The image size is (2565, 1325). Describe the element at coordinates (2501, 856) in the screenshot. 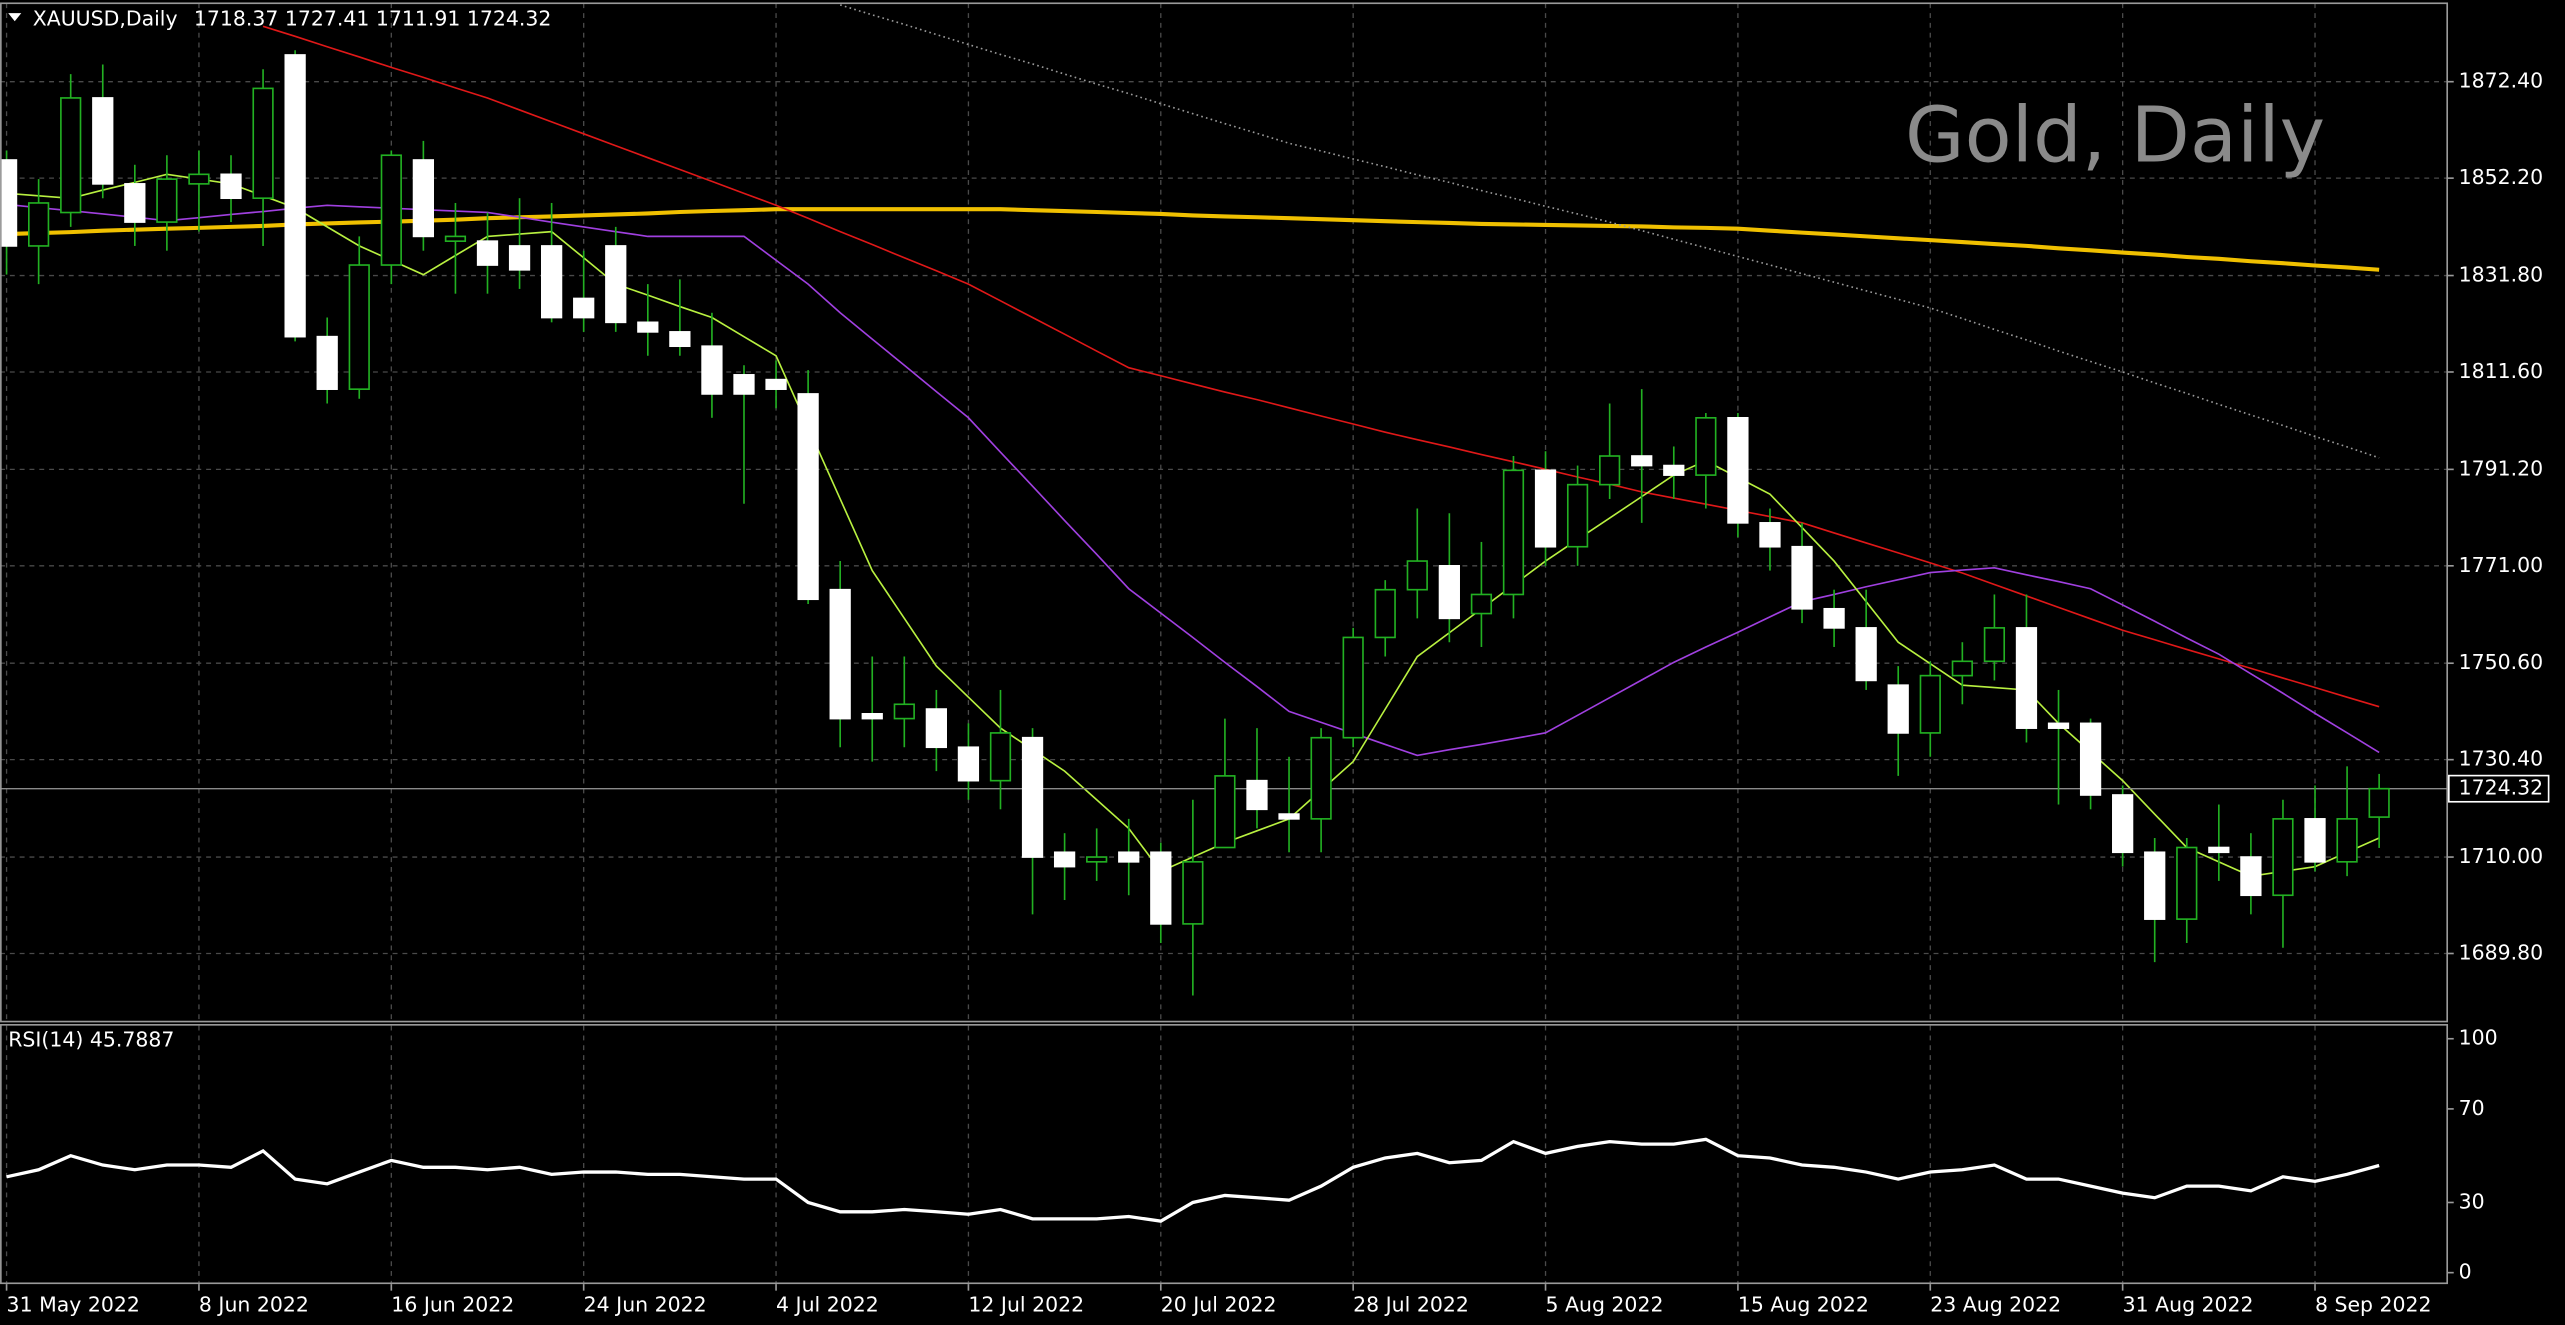

I see `y-tick-label: 1710.00` at that location.